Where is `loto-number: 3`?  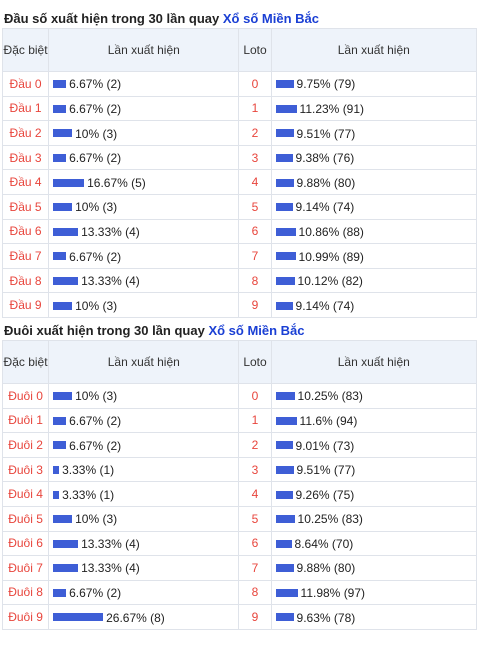
loto-number: 3 is located at coordinates (255, 157).